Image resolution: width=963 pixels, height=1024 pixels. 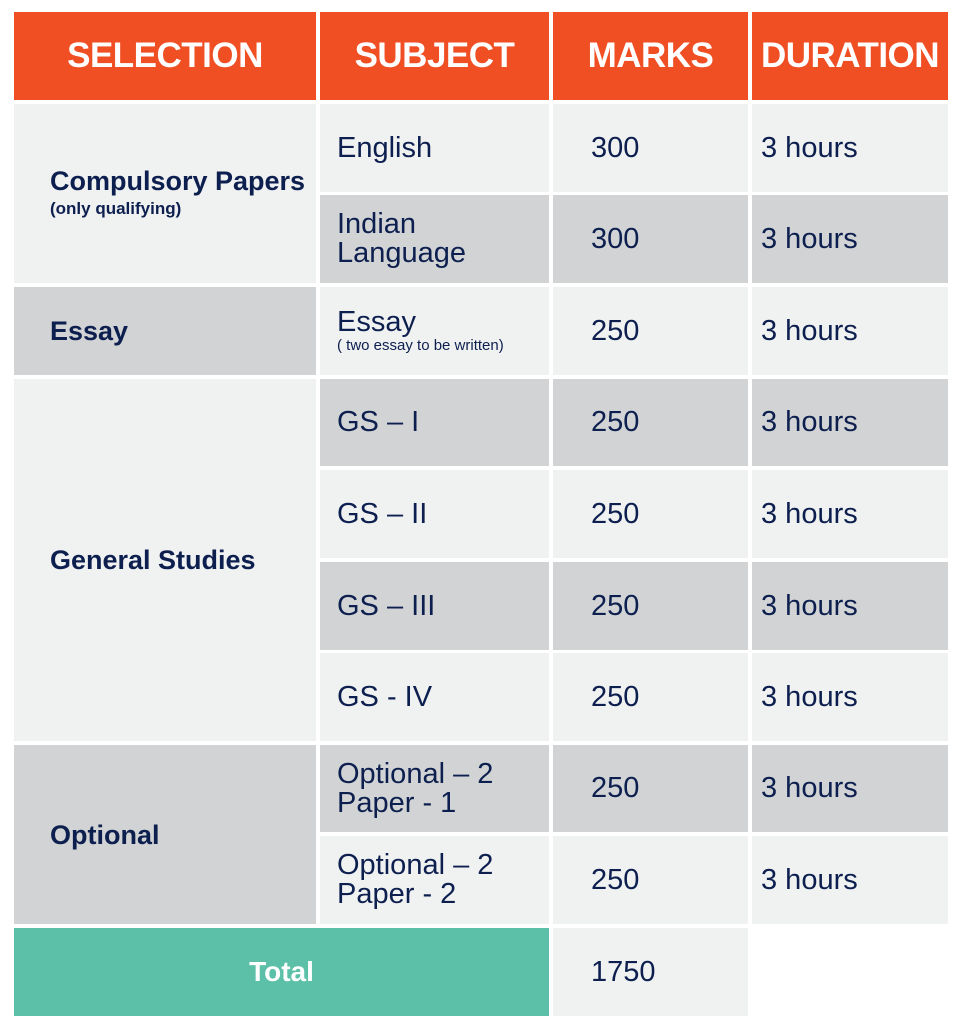 I want to click on subject-note: ( two essay to be written), so click(x=420, y=345).